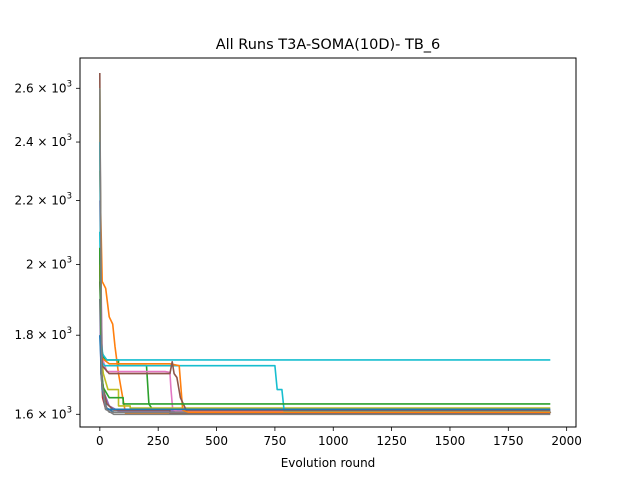 The image size is (640, 480). What do you see at coordinates (450, 441) in the screenshot?
I see `x-tick-label: 1500` at bounding box center [450, 441].